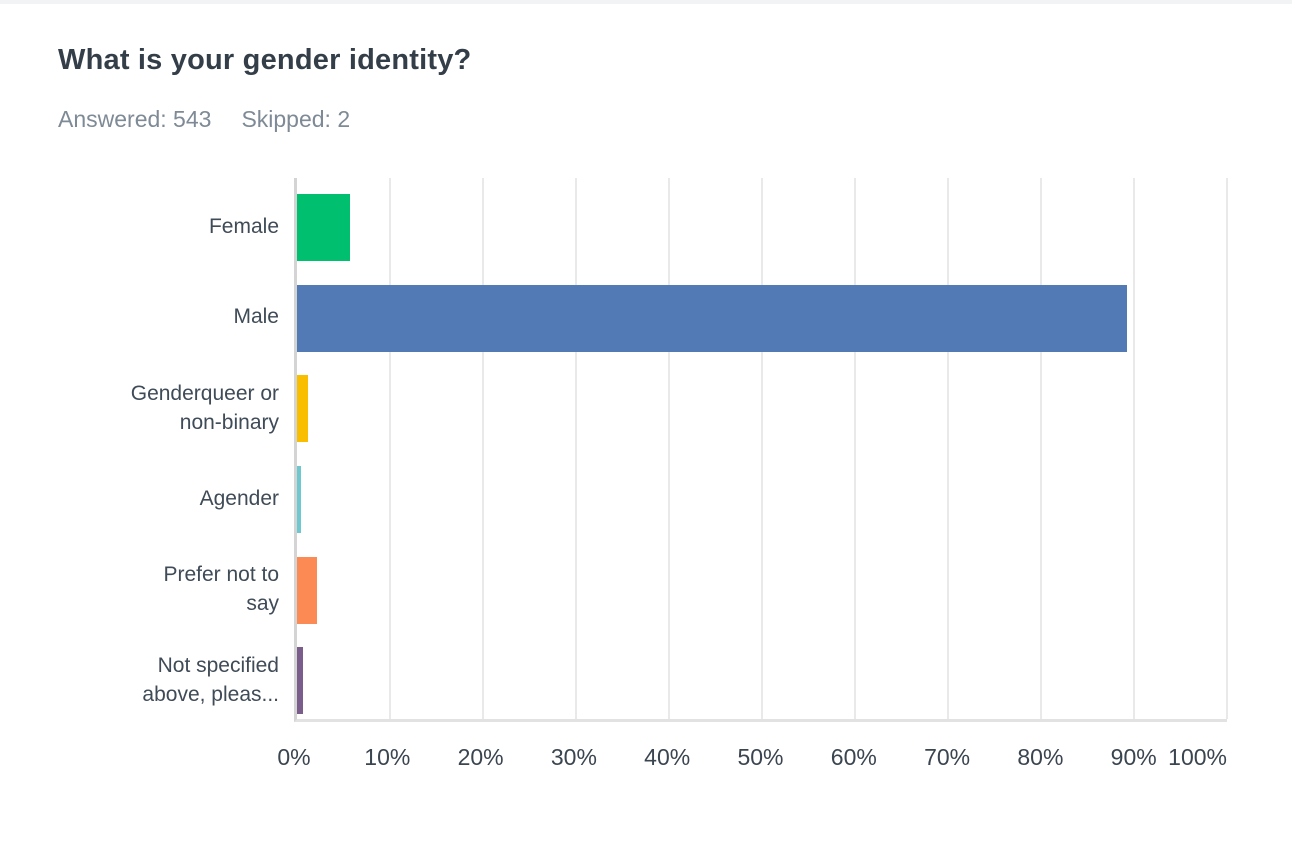 This screenshot has width=1292, height=842. What do you see at coordinates (1133, 757) in the screenshot?
I see `x-tick-90pct: 90%` at bounding box center [1133, 757].